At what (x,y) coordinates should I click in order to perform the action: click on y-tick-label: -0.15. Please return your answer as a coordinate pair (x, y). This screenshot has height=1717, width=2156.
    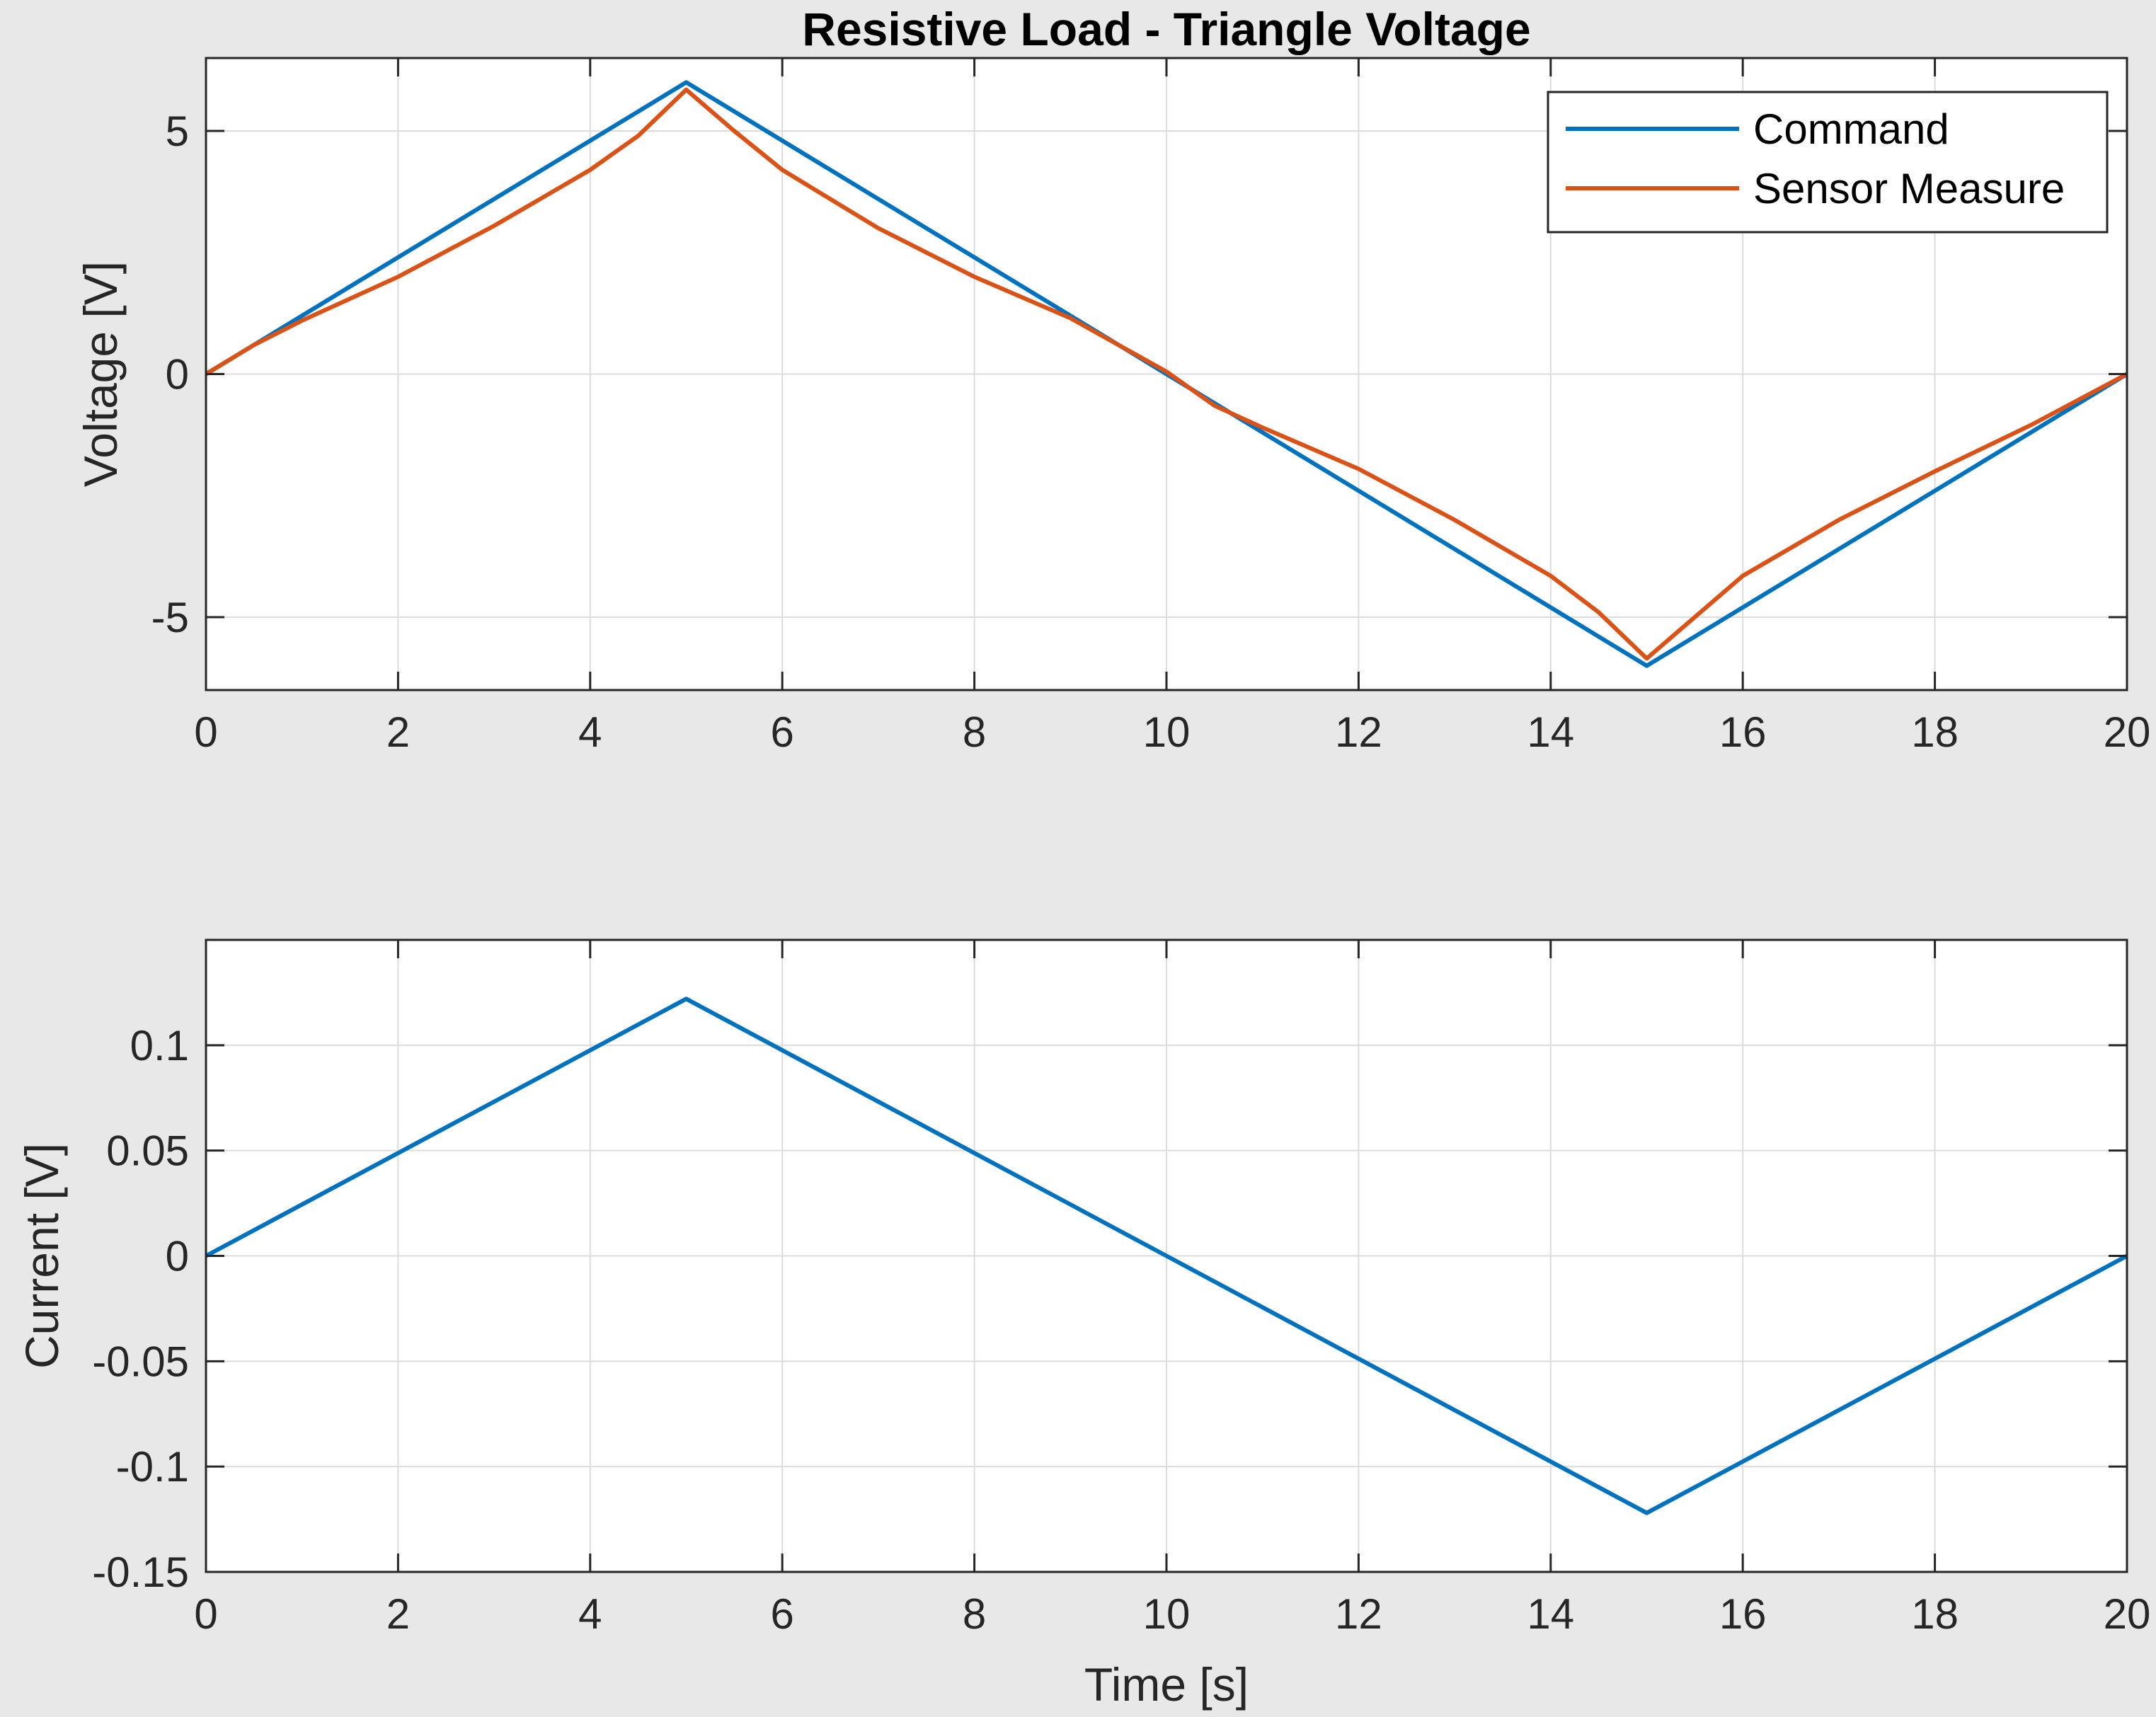
    Looking at the image, I should click on (140, 1572).